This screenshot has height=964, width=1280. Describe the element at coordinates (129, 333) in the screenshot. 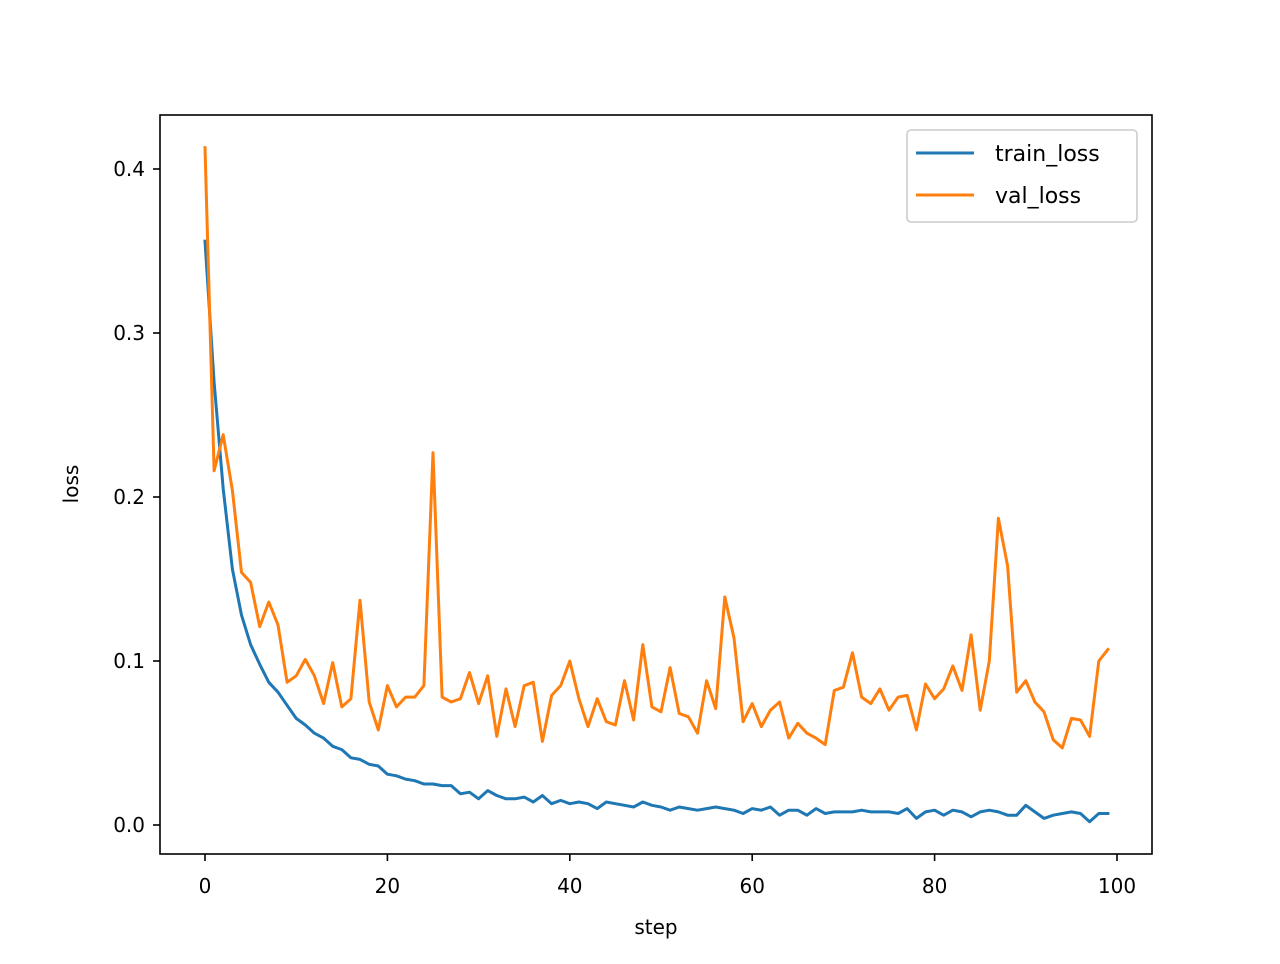

I see `y-tick-label: 0.3` at that location.